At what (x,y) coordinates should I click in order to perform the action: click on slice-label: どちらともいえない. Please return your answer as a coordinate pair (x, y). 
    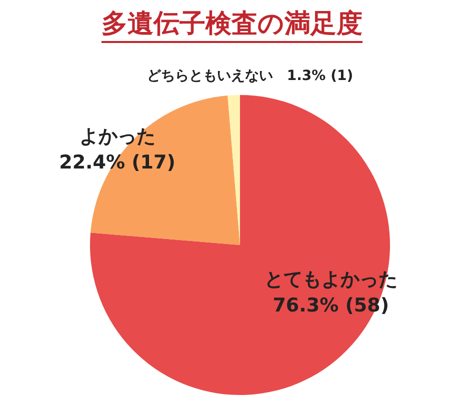
    Looking at the image, I should click on (216, 76).